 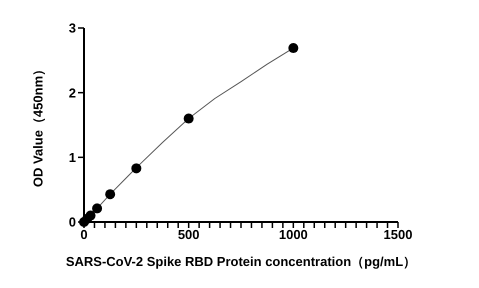 I want to click on y-tick-label: 0, so click(x=72, y=222).